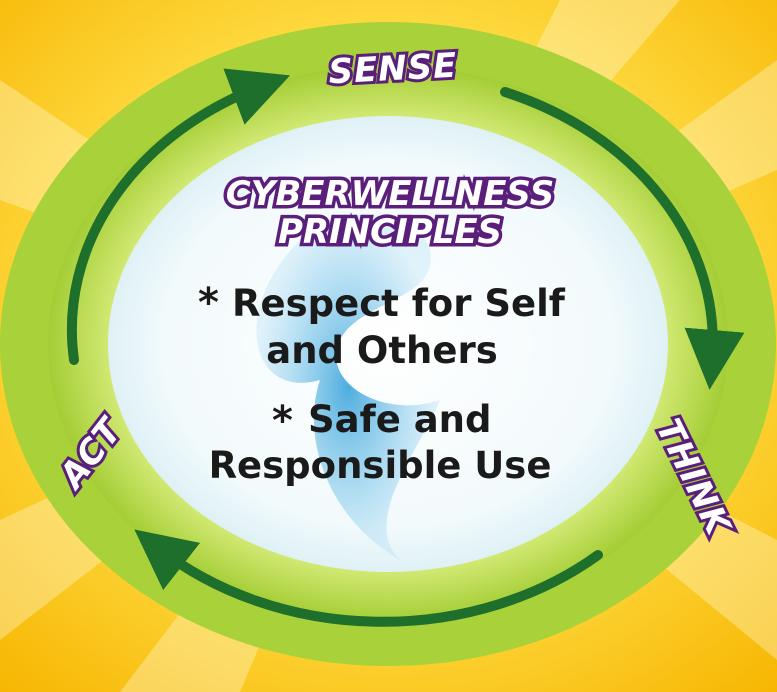 The height and width of the screenshot is (692, 777). Describe the element at coordinates (390, 194) in the screenshot. I see `title-line-1: CYBERWELLNESS` at that location.